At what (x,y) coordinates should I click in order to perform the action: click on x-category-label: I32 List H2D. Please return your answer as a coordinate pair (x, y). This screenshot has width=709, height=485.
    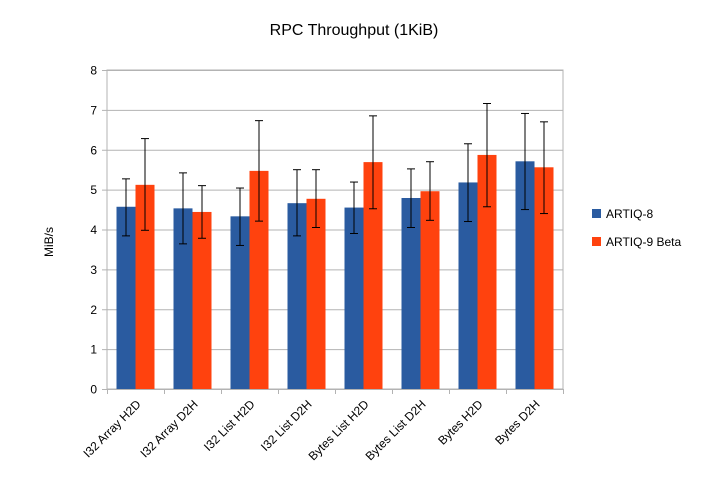
    Looking at the image, I should click on (229, 425).